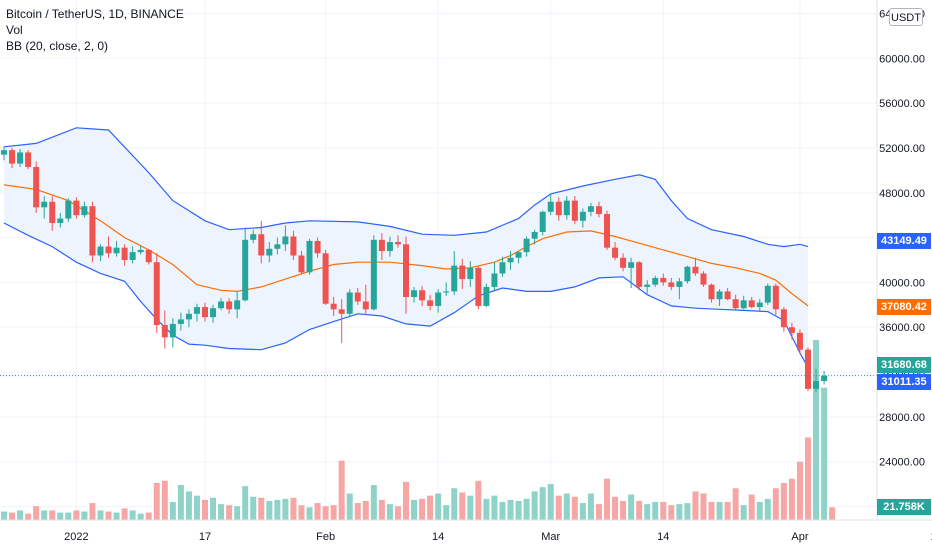 Image resolution: width=932 pixels, height=550 pixels. What do you see at coordinates (14, 30) in the screenshot?
I see `volume-indicator-label: Vol` at bounding box center [14, 30].